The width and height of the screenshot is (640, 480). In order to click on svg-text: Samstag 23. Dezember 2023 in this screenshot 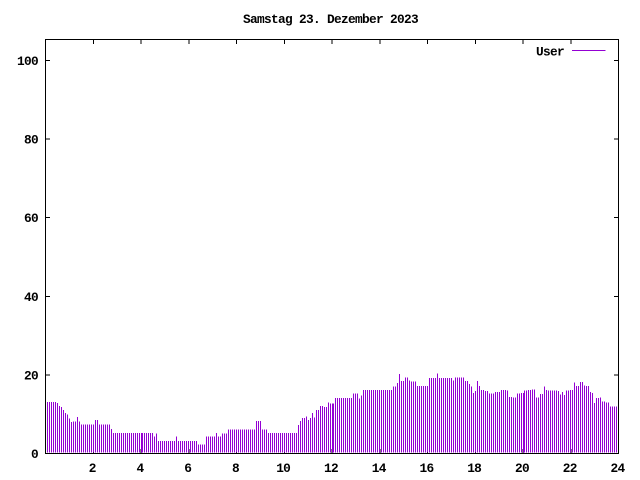, I will do `click(331, 19)`.